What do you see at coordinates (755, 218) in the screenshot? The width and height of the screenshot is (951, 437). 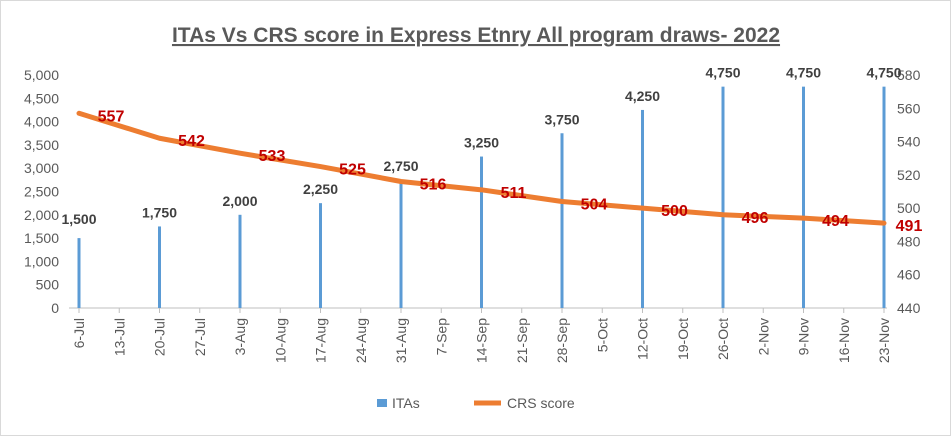 I see `crs-data-label: 496` at bounding box center [755, 218].